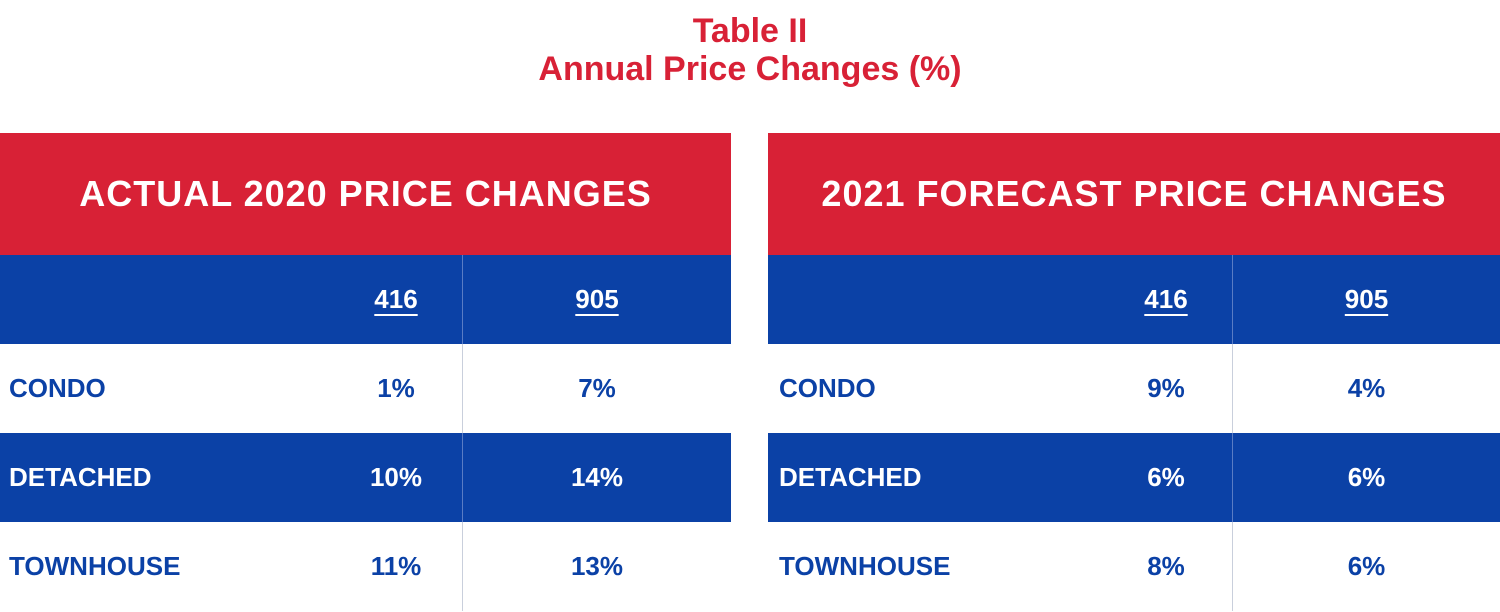 The image size is (1500, 612). I want to click on cell-value: 13%, so click(596, 566).